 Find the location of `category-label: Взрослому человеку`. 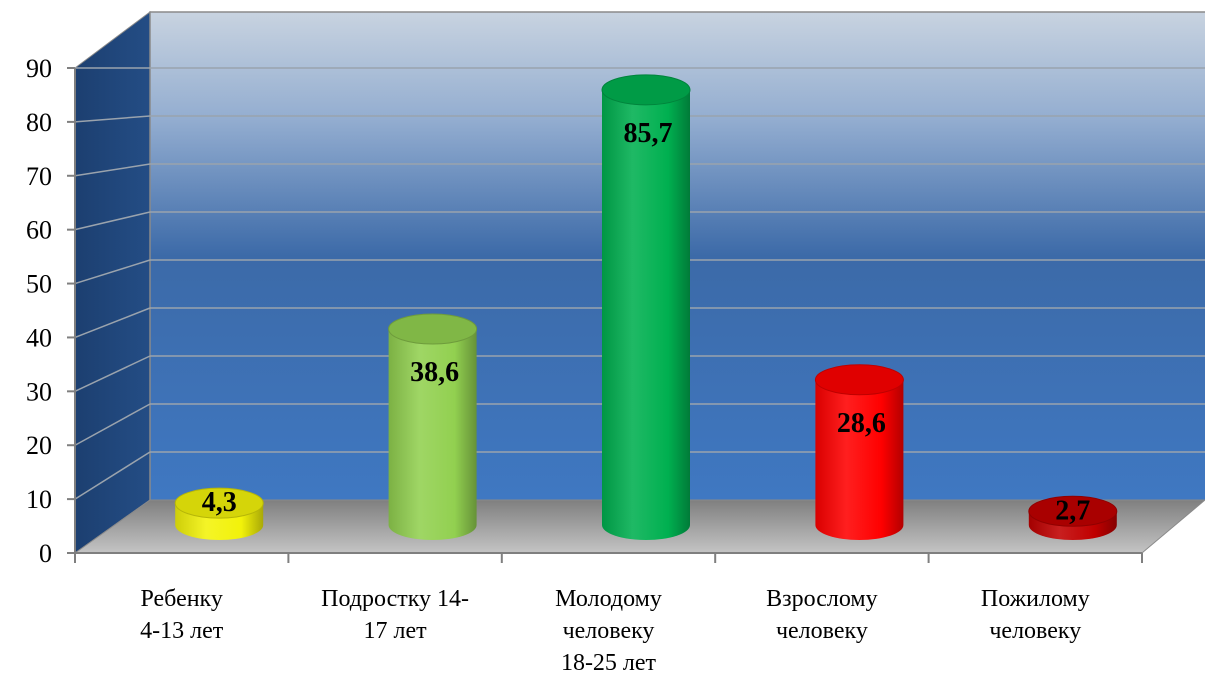

category-label: Взрослому человеку is located at coordinates (821, 615).